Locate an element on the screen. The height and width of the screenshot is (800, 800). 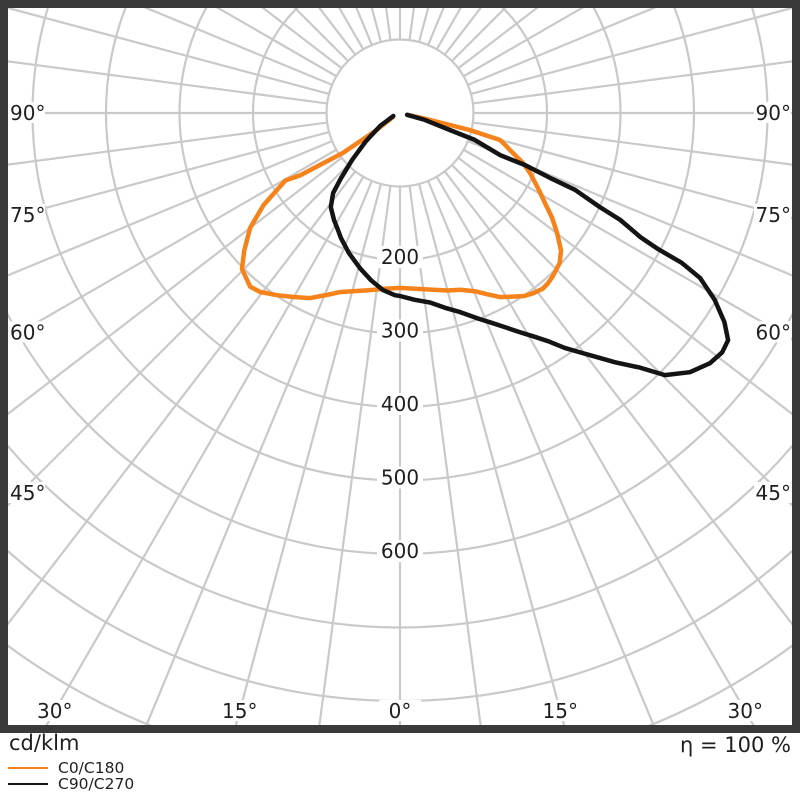
legend-label-c0-c180: C0/C180 is located at coordinates (91, 768).